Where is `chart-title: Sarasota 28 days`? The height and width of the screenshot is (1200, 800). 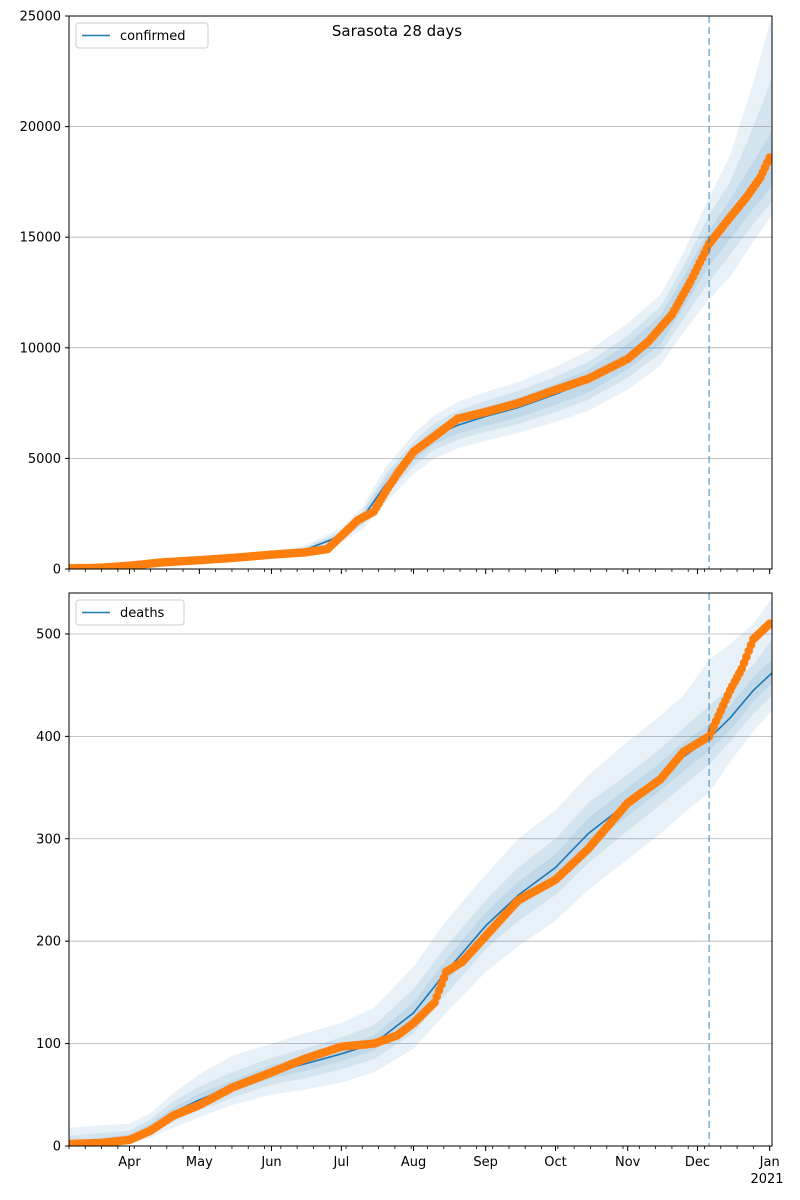
chart-title: Sarasota 28 days is located at coordinates (397, 31).